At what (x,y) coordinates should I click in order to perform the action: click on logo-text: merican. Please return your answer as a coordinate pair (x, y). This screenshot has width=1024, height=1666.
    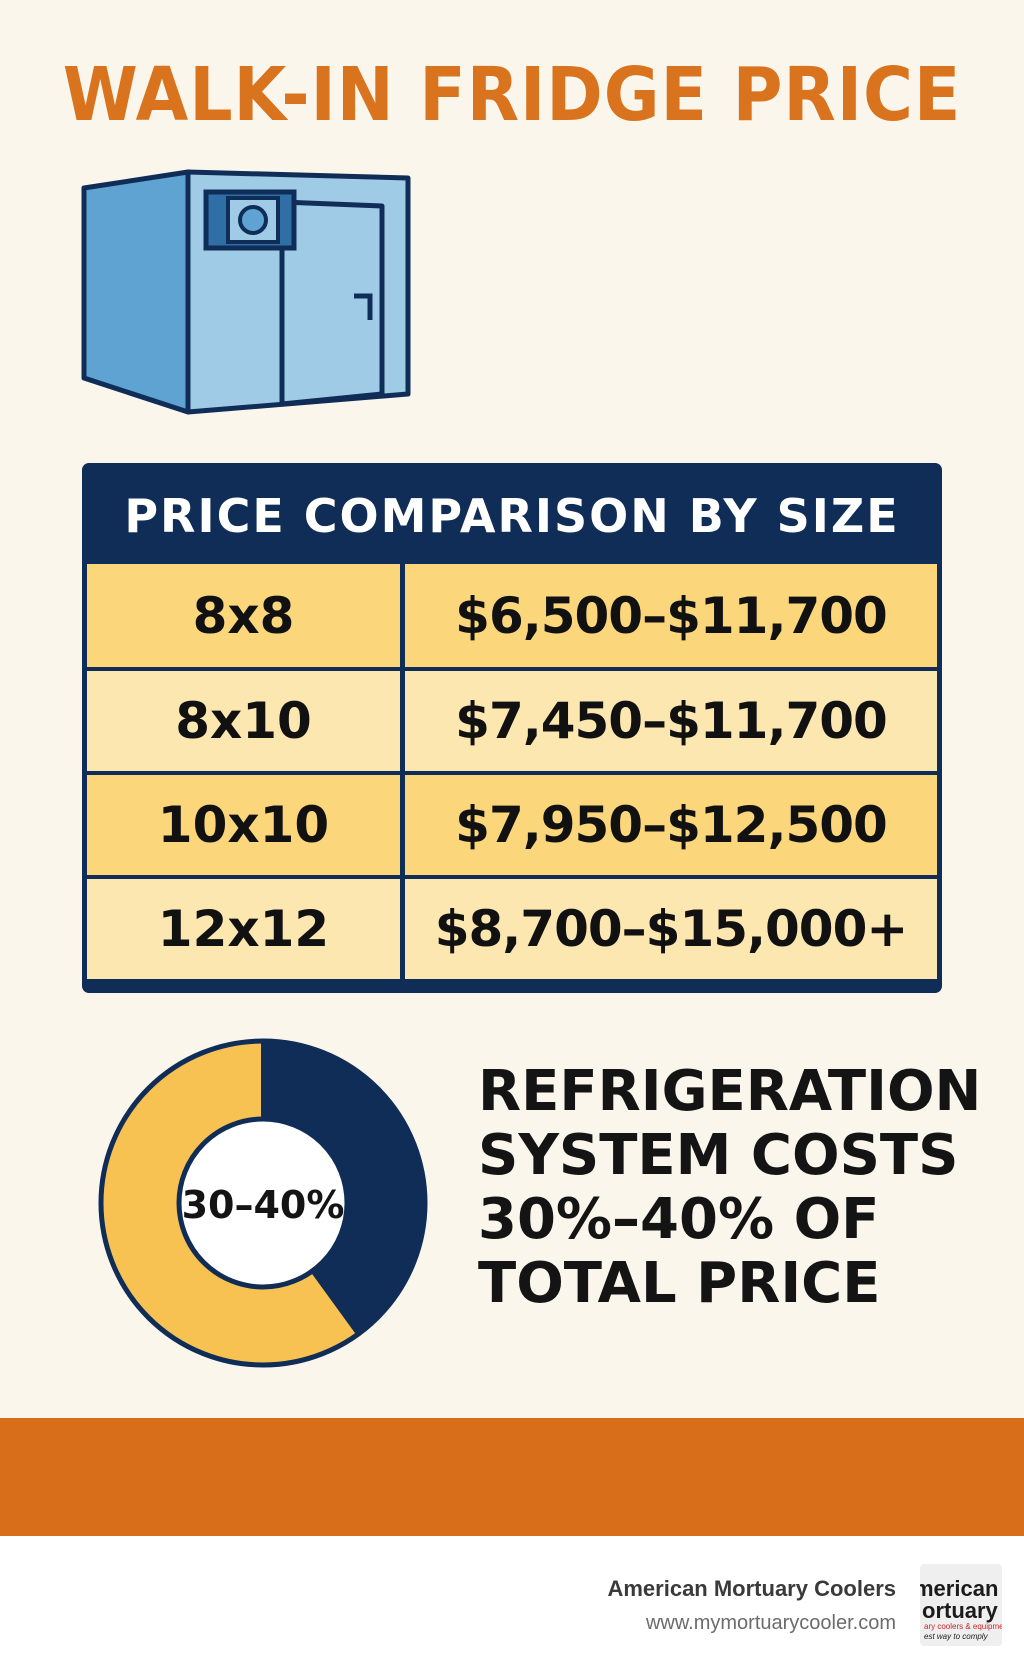
    Looking at the image, I should click on (959, 1588).